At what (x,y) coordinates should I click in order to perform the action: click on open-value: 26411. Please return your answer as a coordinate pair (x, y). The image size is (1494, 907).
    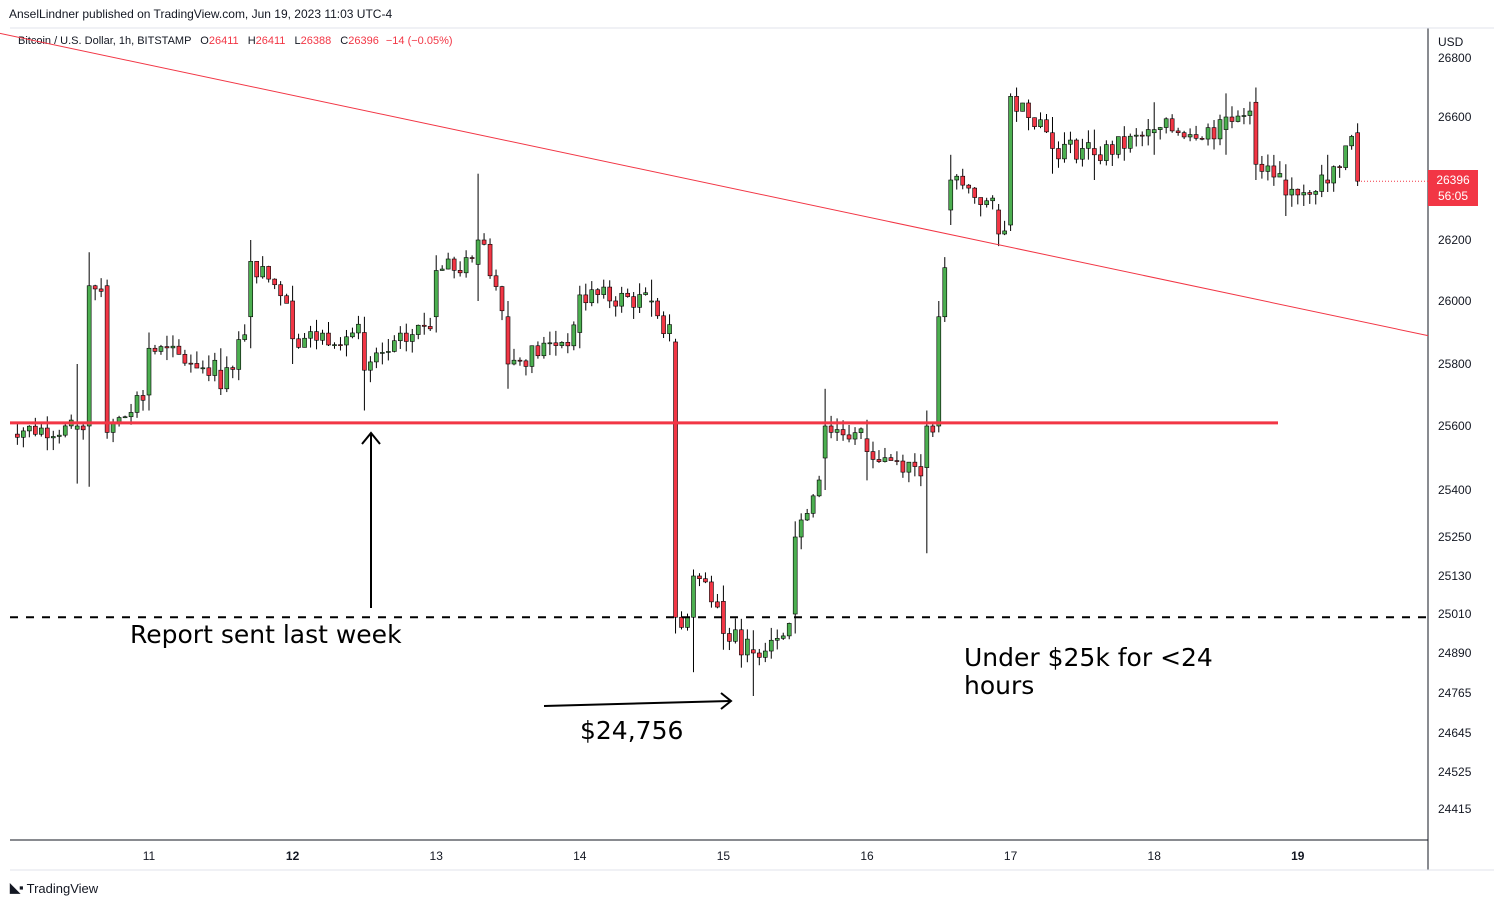
    Looking at the image, I should click on (223, 41).